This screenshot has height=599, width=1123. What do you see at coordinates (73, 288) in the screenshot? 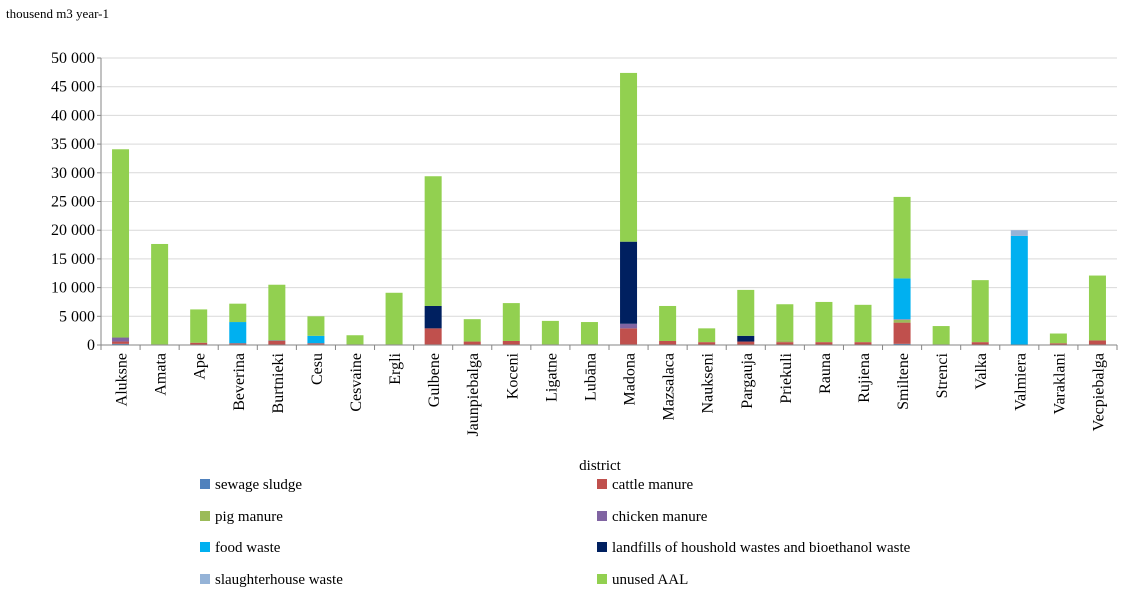
I see `y-tick-label: 10 000` at bounding box center [73, 288].